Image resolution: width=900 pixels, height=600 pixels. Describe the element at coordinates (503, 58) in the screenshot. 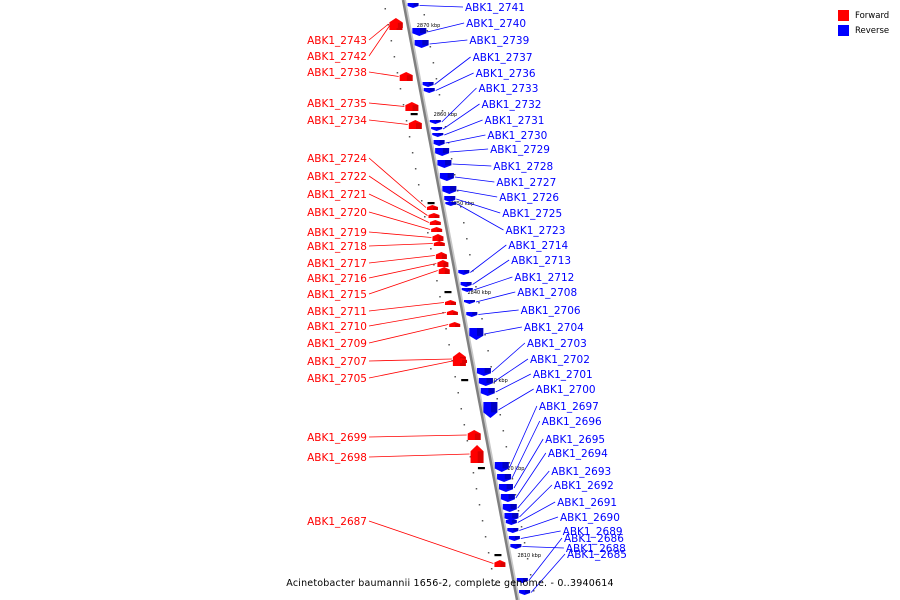

I see `reverse-gene-label: ABK1_2737` at that location.